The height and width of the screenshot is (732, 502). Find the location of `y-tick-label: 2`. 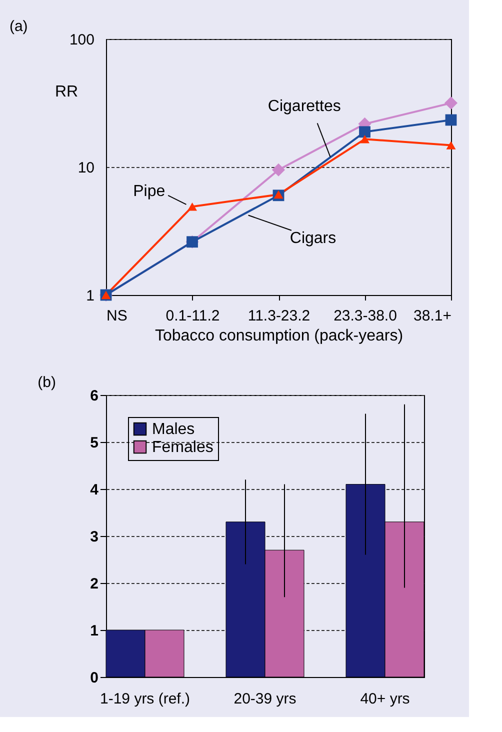

y-tick-label: 2 is located at coordinates (94, 584).